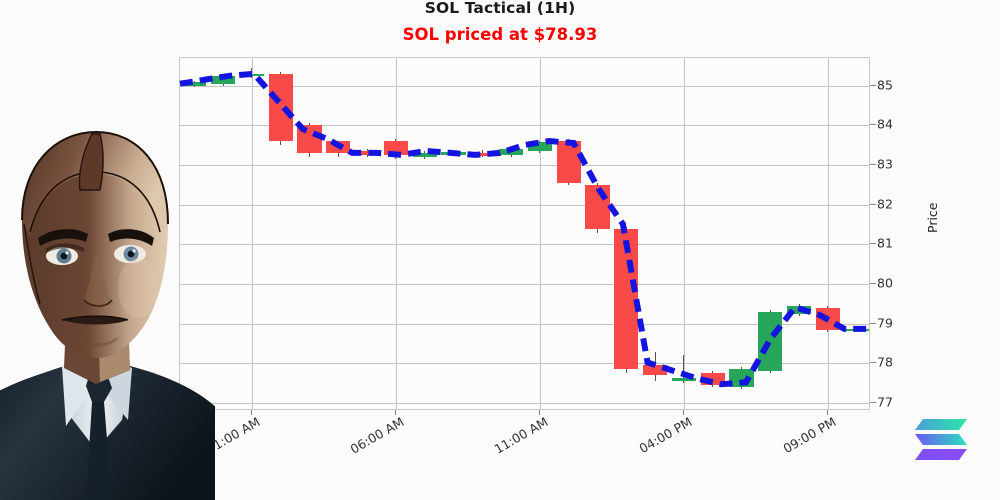 The image size is (1000, 500). I want to click on x-tick-label: 04:00 PM, so click(665, 435).